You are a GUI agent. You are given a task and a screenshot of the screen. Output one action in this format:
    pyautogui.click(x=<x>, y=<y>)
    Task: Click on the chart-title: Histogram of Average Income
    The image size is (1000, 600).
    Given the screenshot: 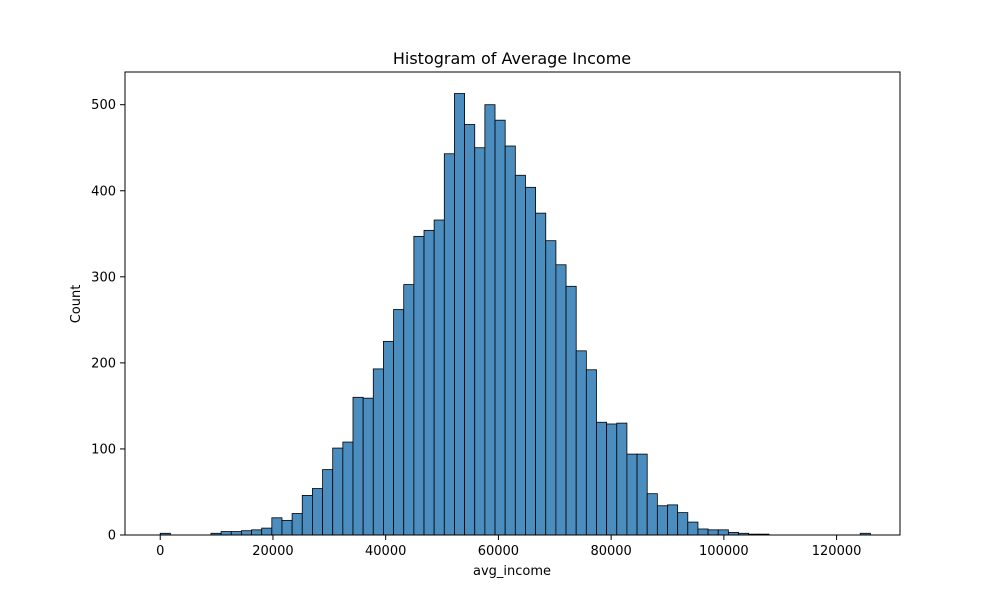 What is the action you would take?
    pyautogui.click(x=512, y=58)
    